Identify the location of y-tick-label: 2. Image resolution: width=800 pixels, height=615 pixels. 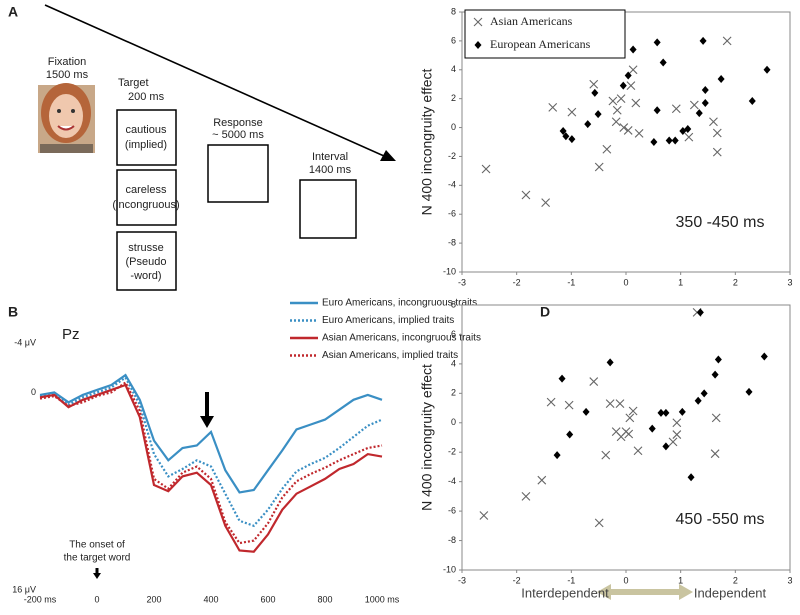
(453, 393).